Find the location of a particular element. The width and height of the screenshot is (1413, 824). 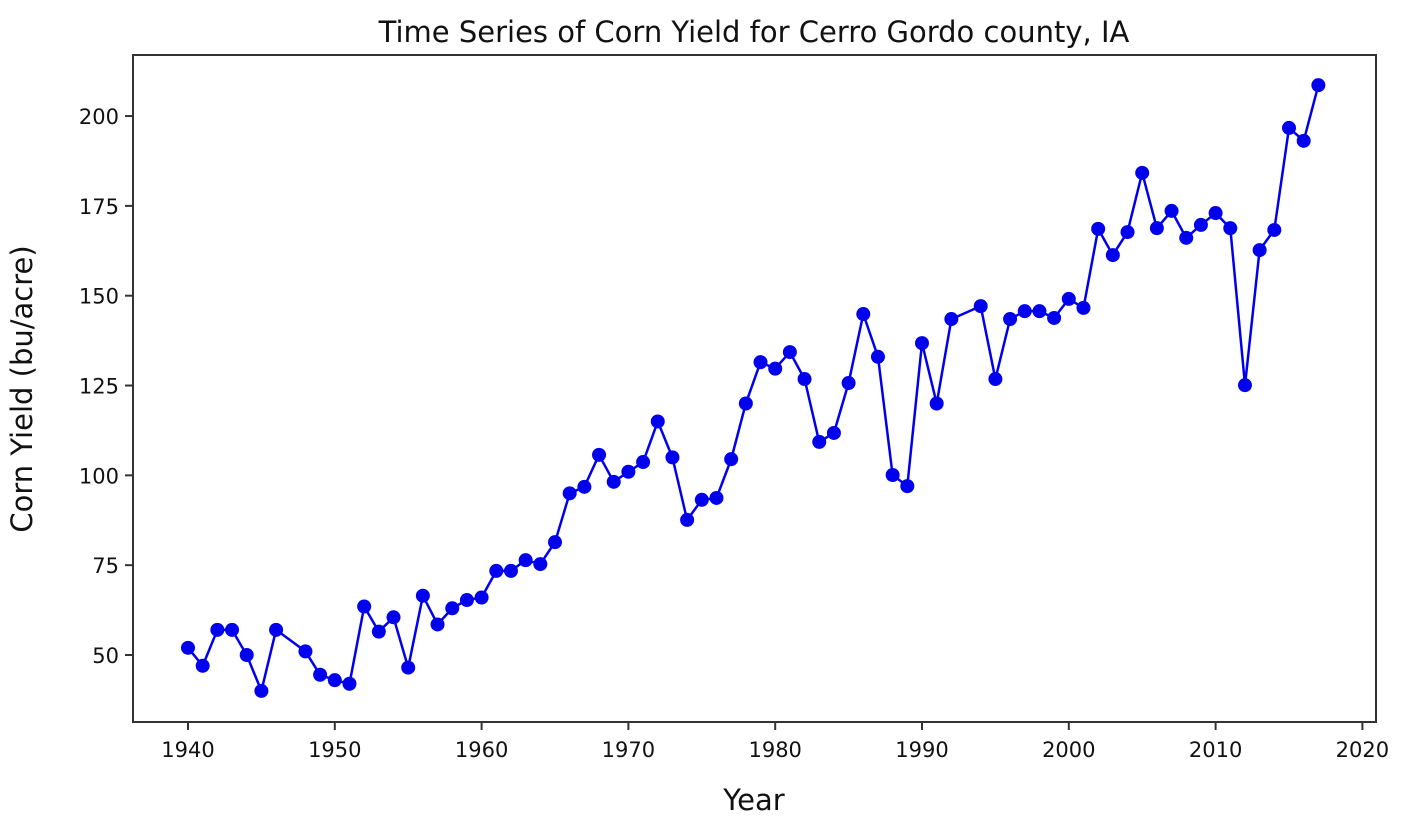

x-axis: 1940 1950 1960 1970 1980 1990 2000 2010 2020 is located at coordinates (775, 742).